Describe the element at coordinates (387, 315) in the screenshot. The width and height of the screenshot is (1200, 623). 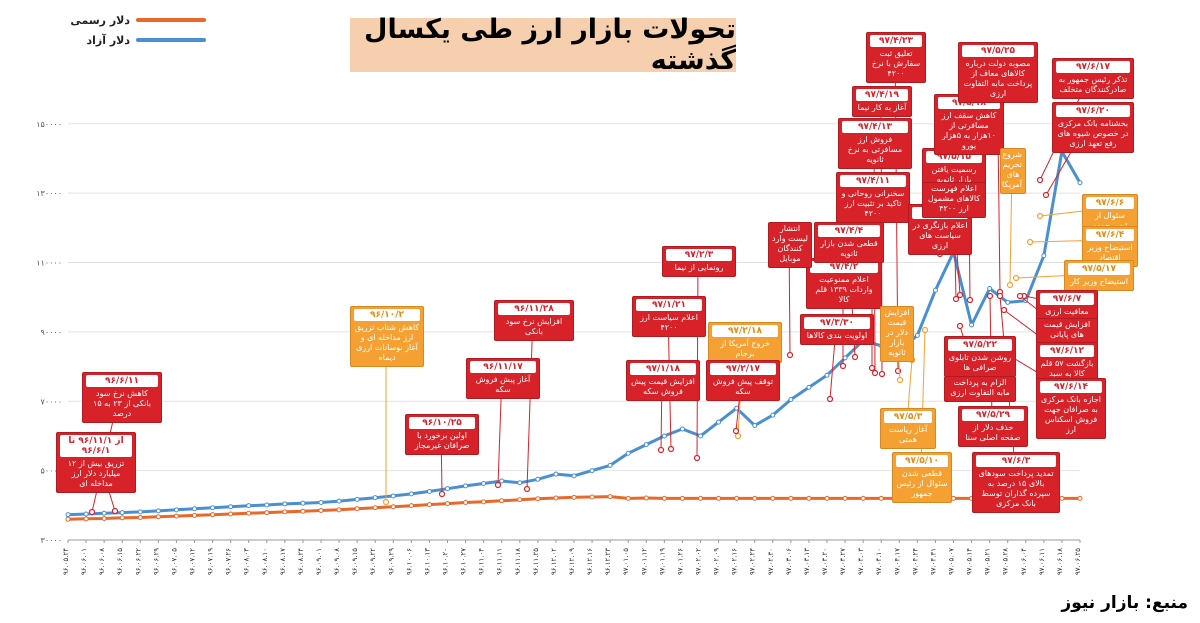
I see `callout-date: ۹۶/۱۰/۲` at that location.